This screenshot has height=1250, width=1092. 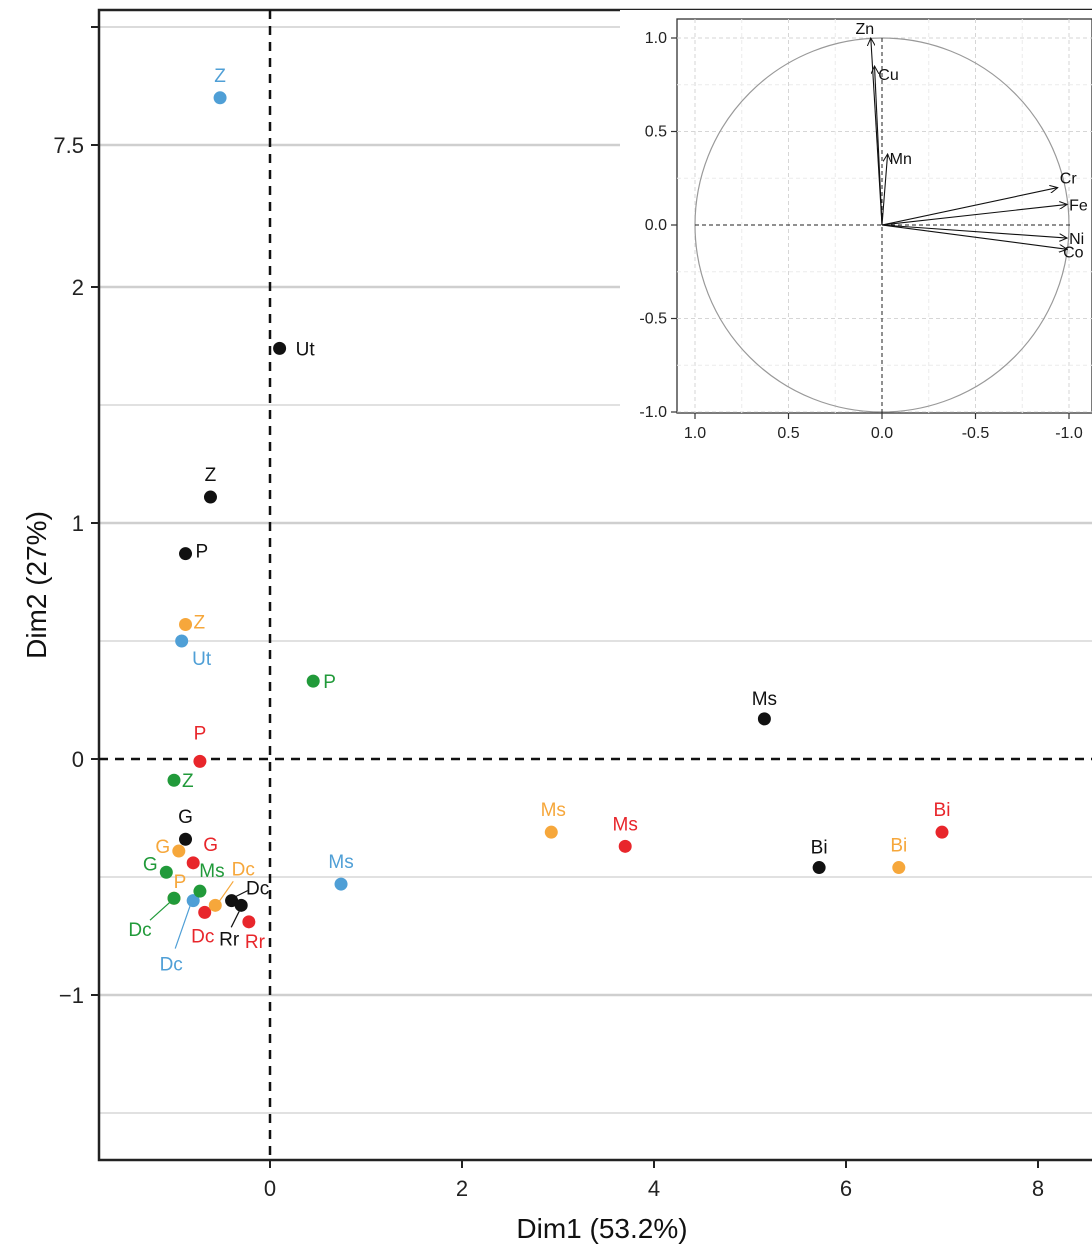 I want to click on y-axis-title: Dim2 (27%), so click(x=36, y=585).